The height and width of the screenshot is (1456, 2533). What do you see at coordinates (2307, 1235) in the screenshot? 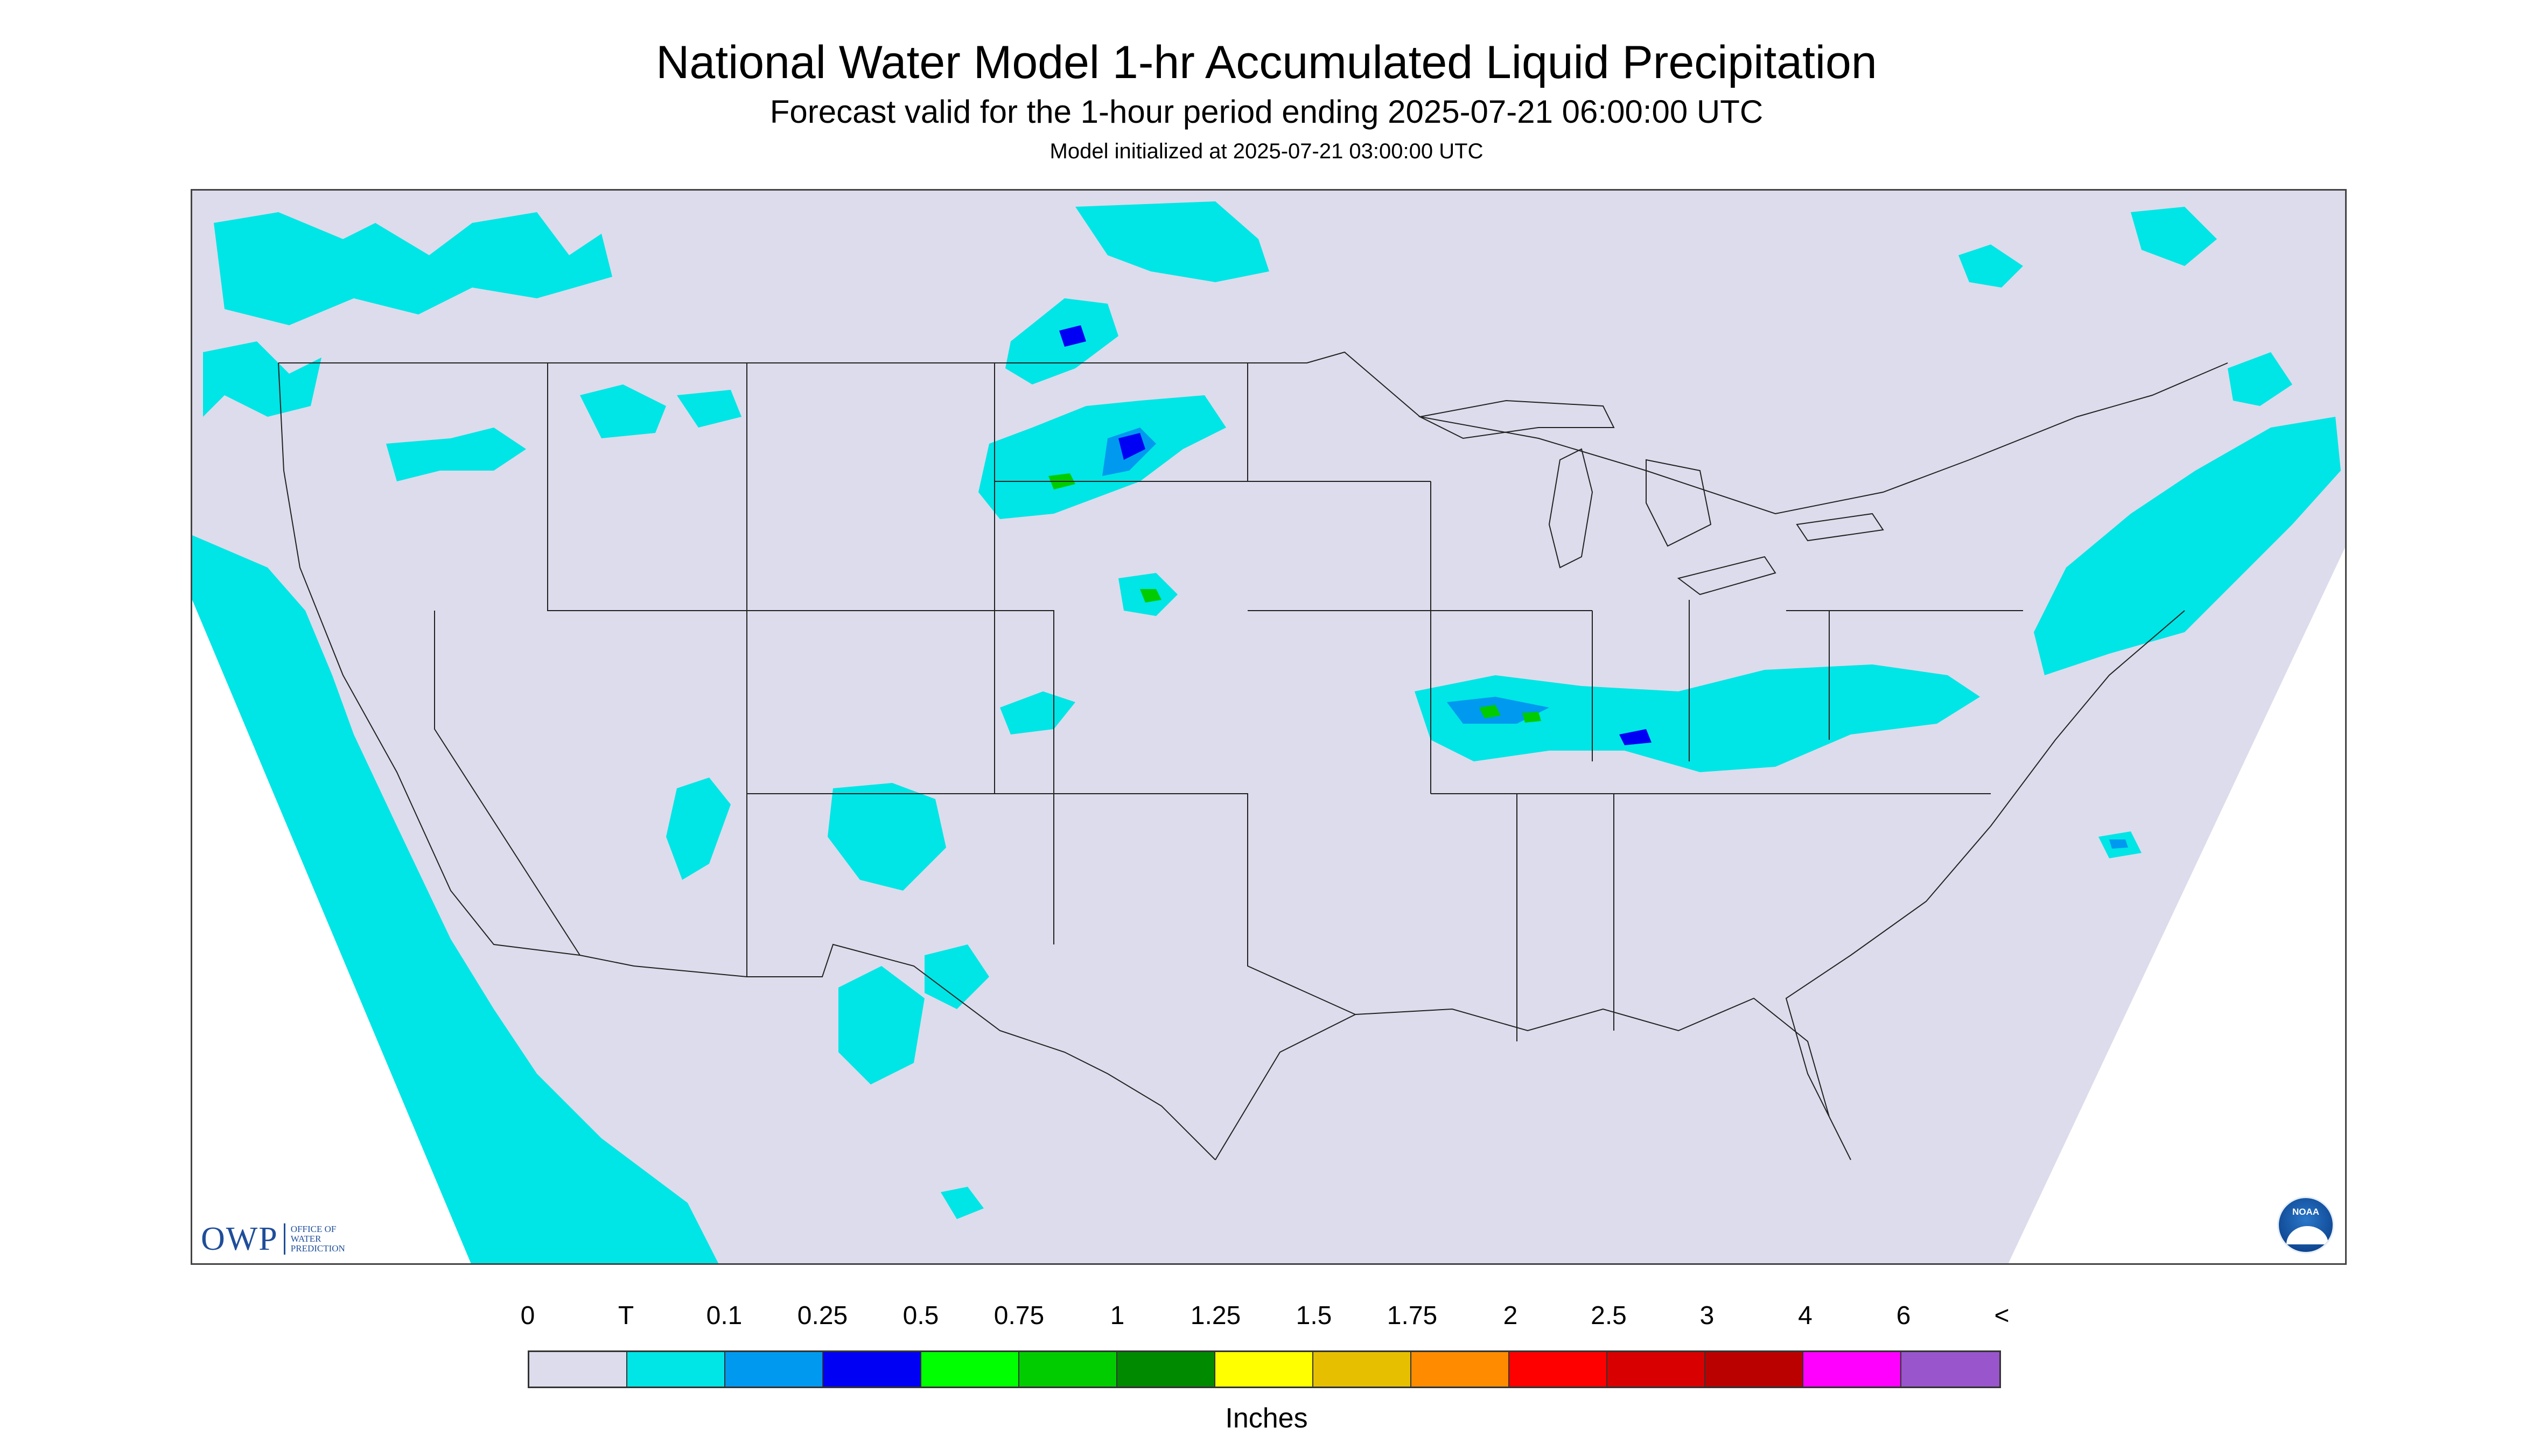
I see `noaa-logo-bird` at bounding box center [2307, 1235].